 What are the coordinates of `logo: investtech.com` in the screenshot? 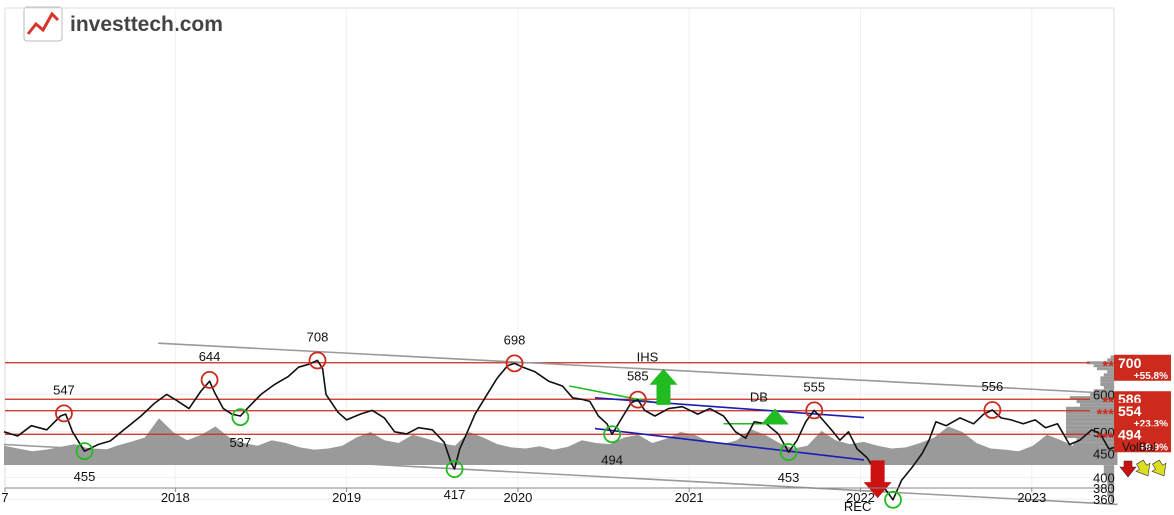 It's located at (123, 24).